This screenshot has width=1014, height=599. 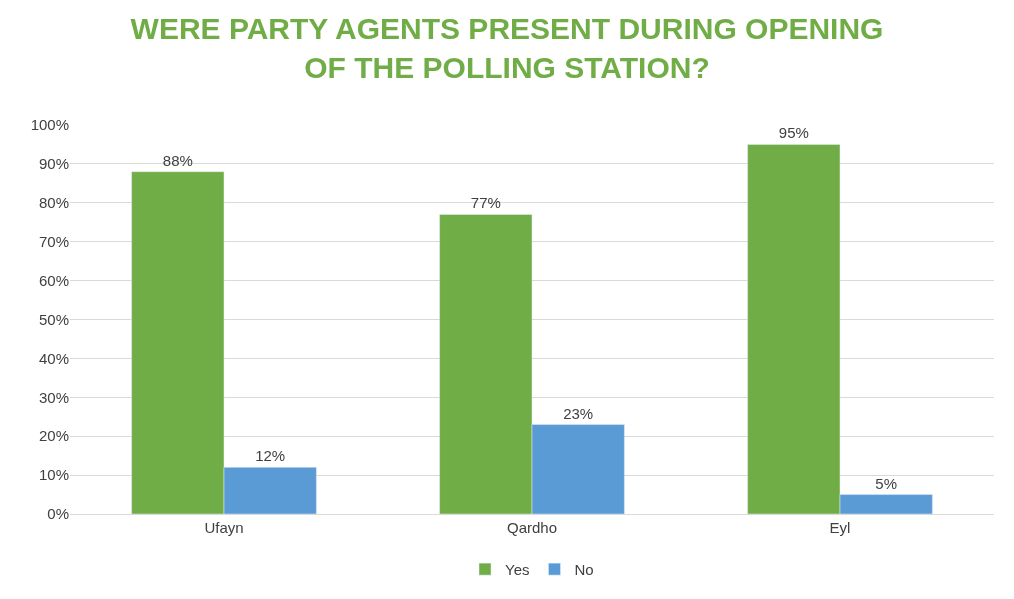 I want to click on y-tick-label: 40%, so click(x=53, y=358).